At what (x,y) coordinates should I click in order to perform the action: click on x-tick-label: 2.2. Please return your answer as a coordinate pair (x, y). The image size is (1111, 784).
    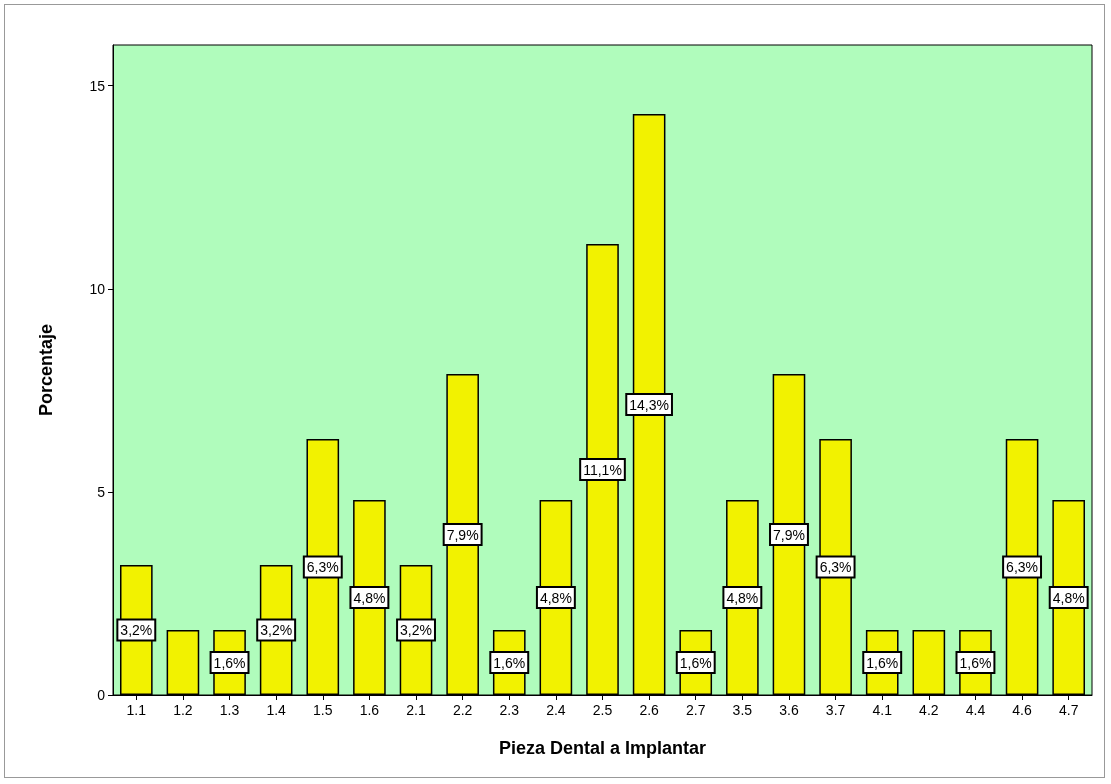
    Looking at the image, I should click on (462, 710).